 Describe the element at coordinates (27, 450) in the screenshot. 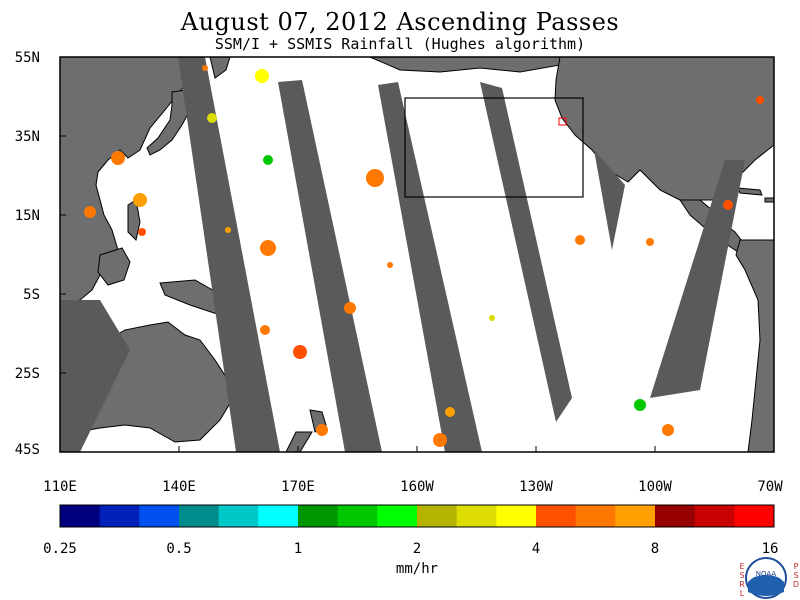

I see `lat-label-45s: 45S` at that location.